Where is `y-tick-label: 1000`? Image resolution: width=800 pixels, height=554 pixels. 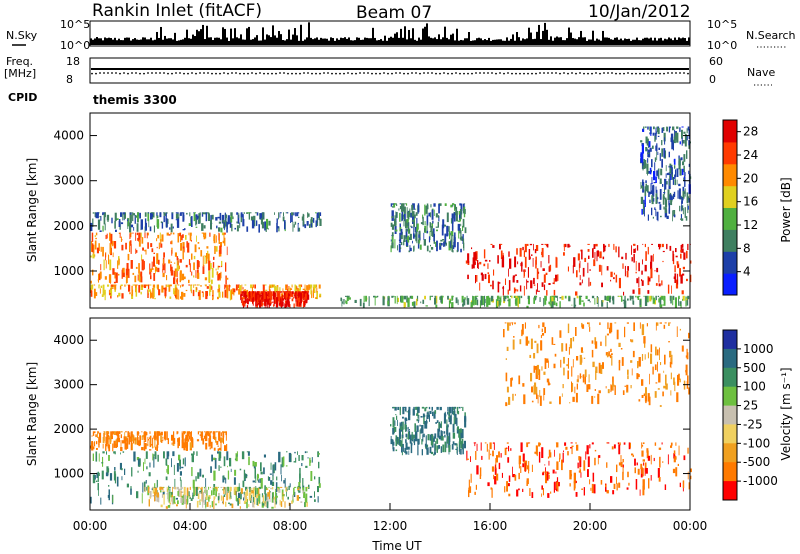
y-tick-label: 1000 is located at coordinates (68, 474).